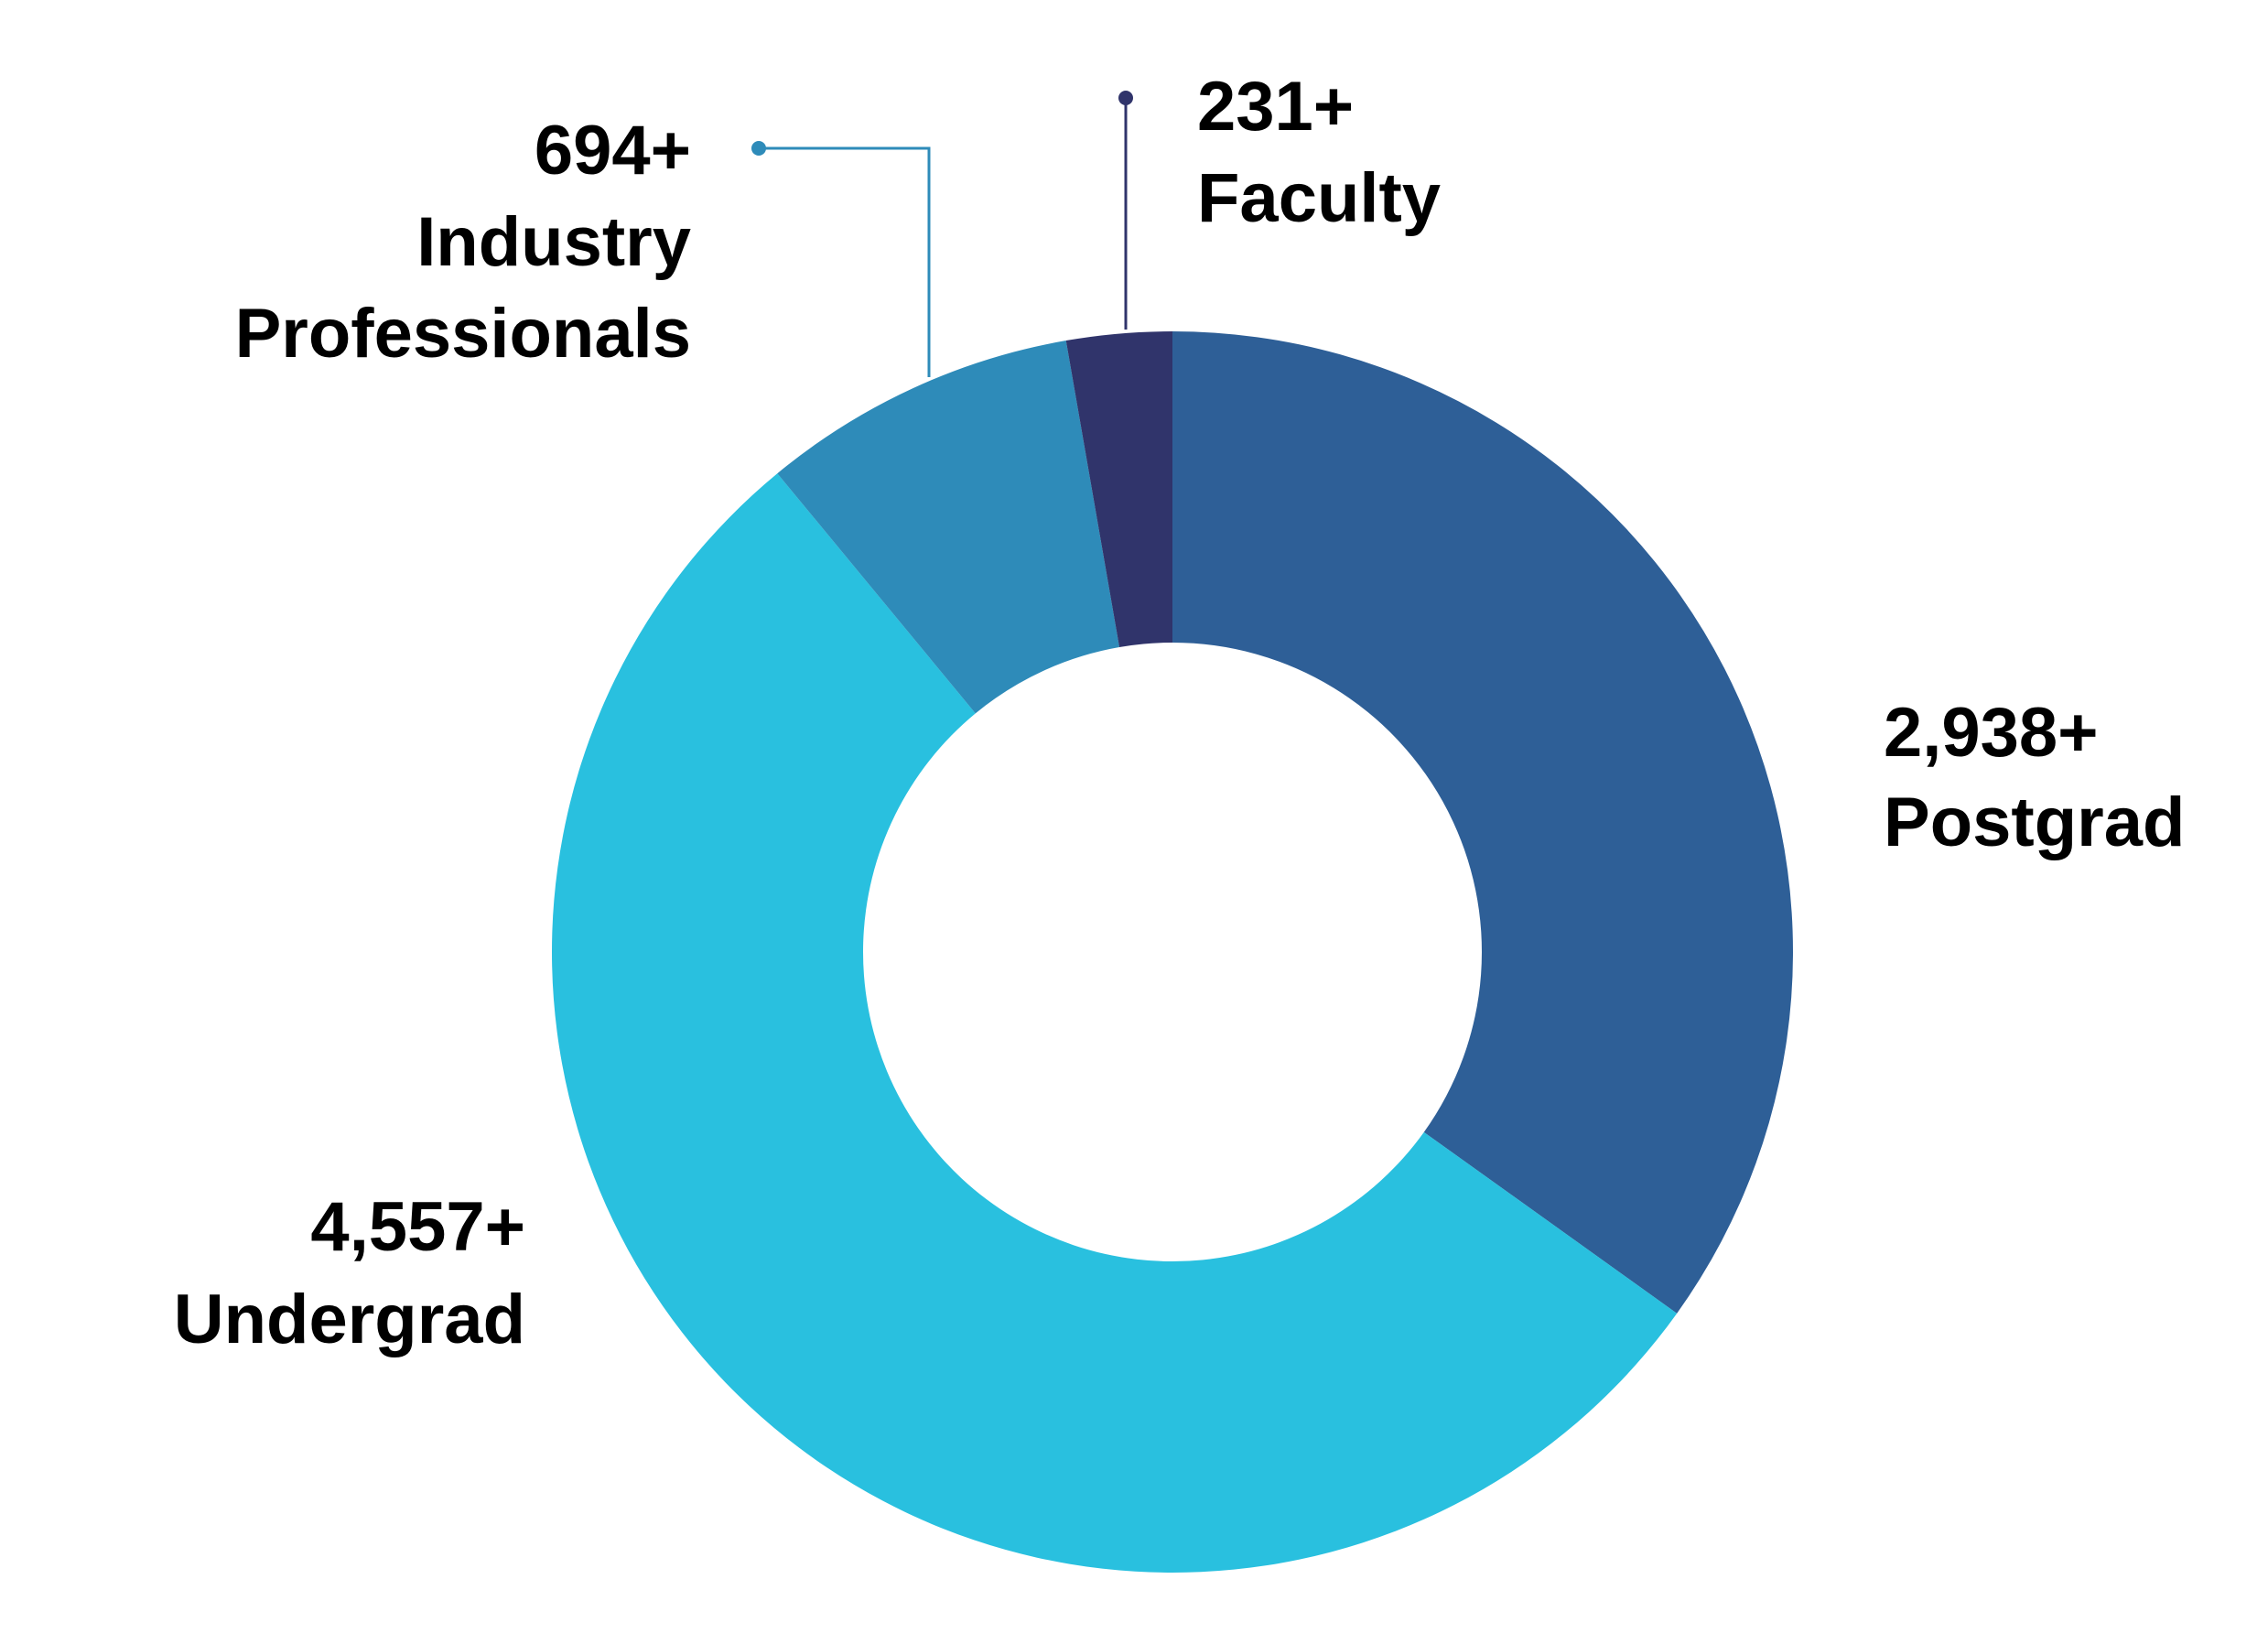 Image resolution: width=2268 pixels, height=1644 pixels. What do you see at coordinates (553, 242) in the screenshot?
I see `slice-label-industry-professionals-line1: Industry` at bounding box center [553, 242].